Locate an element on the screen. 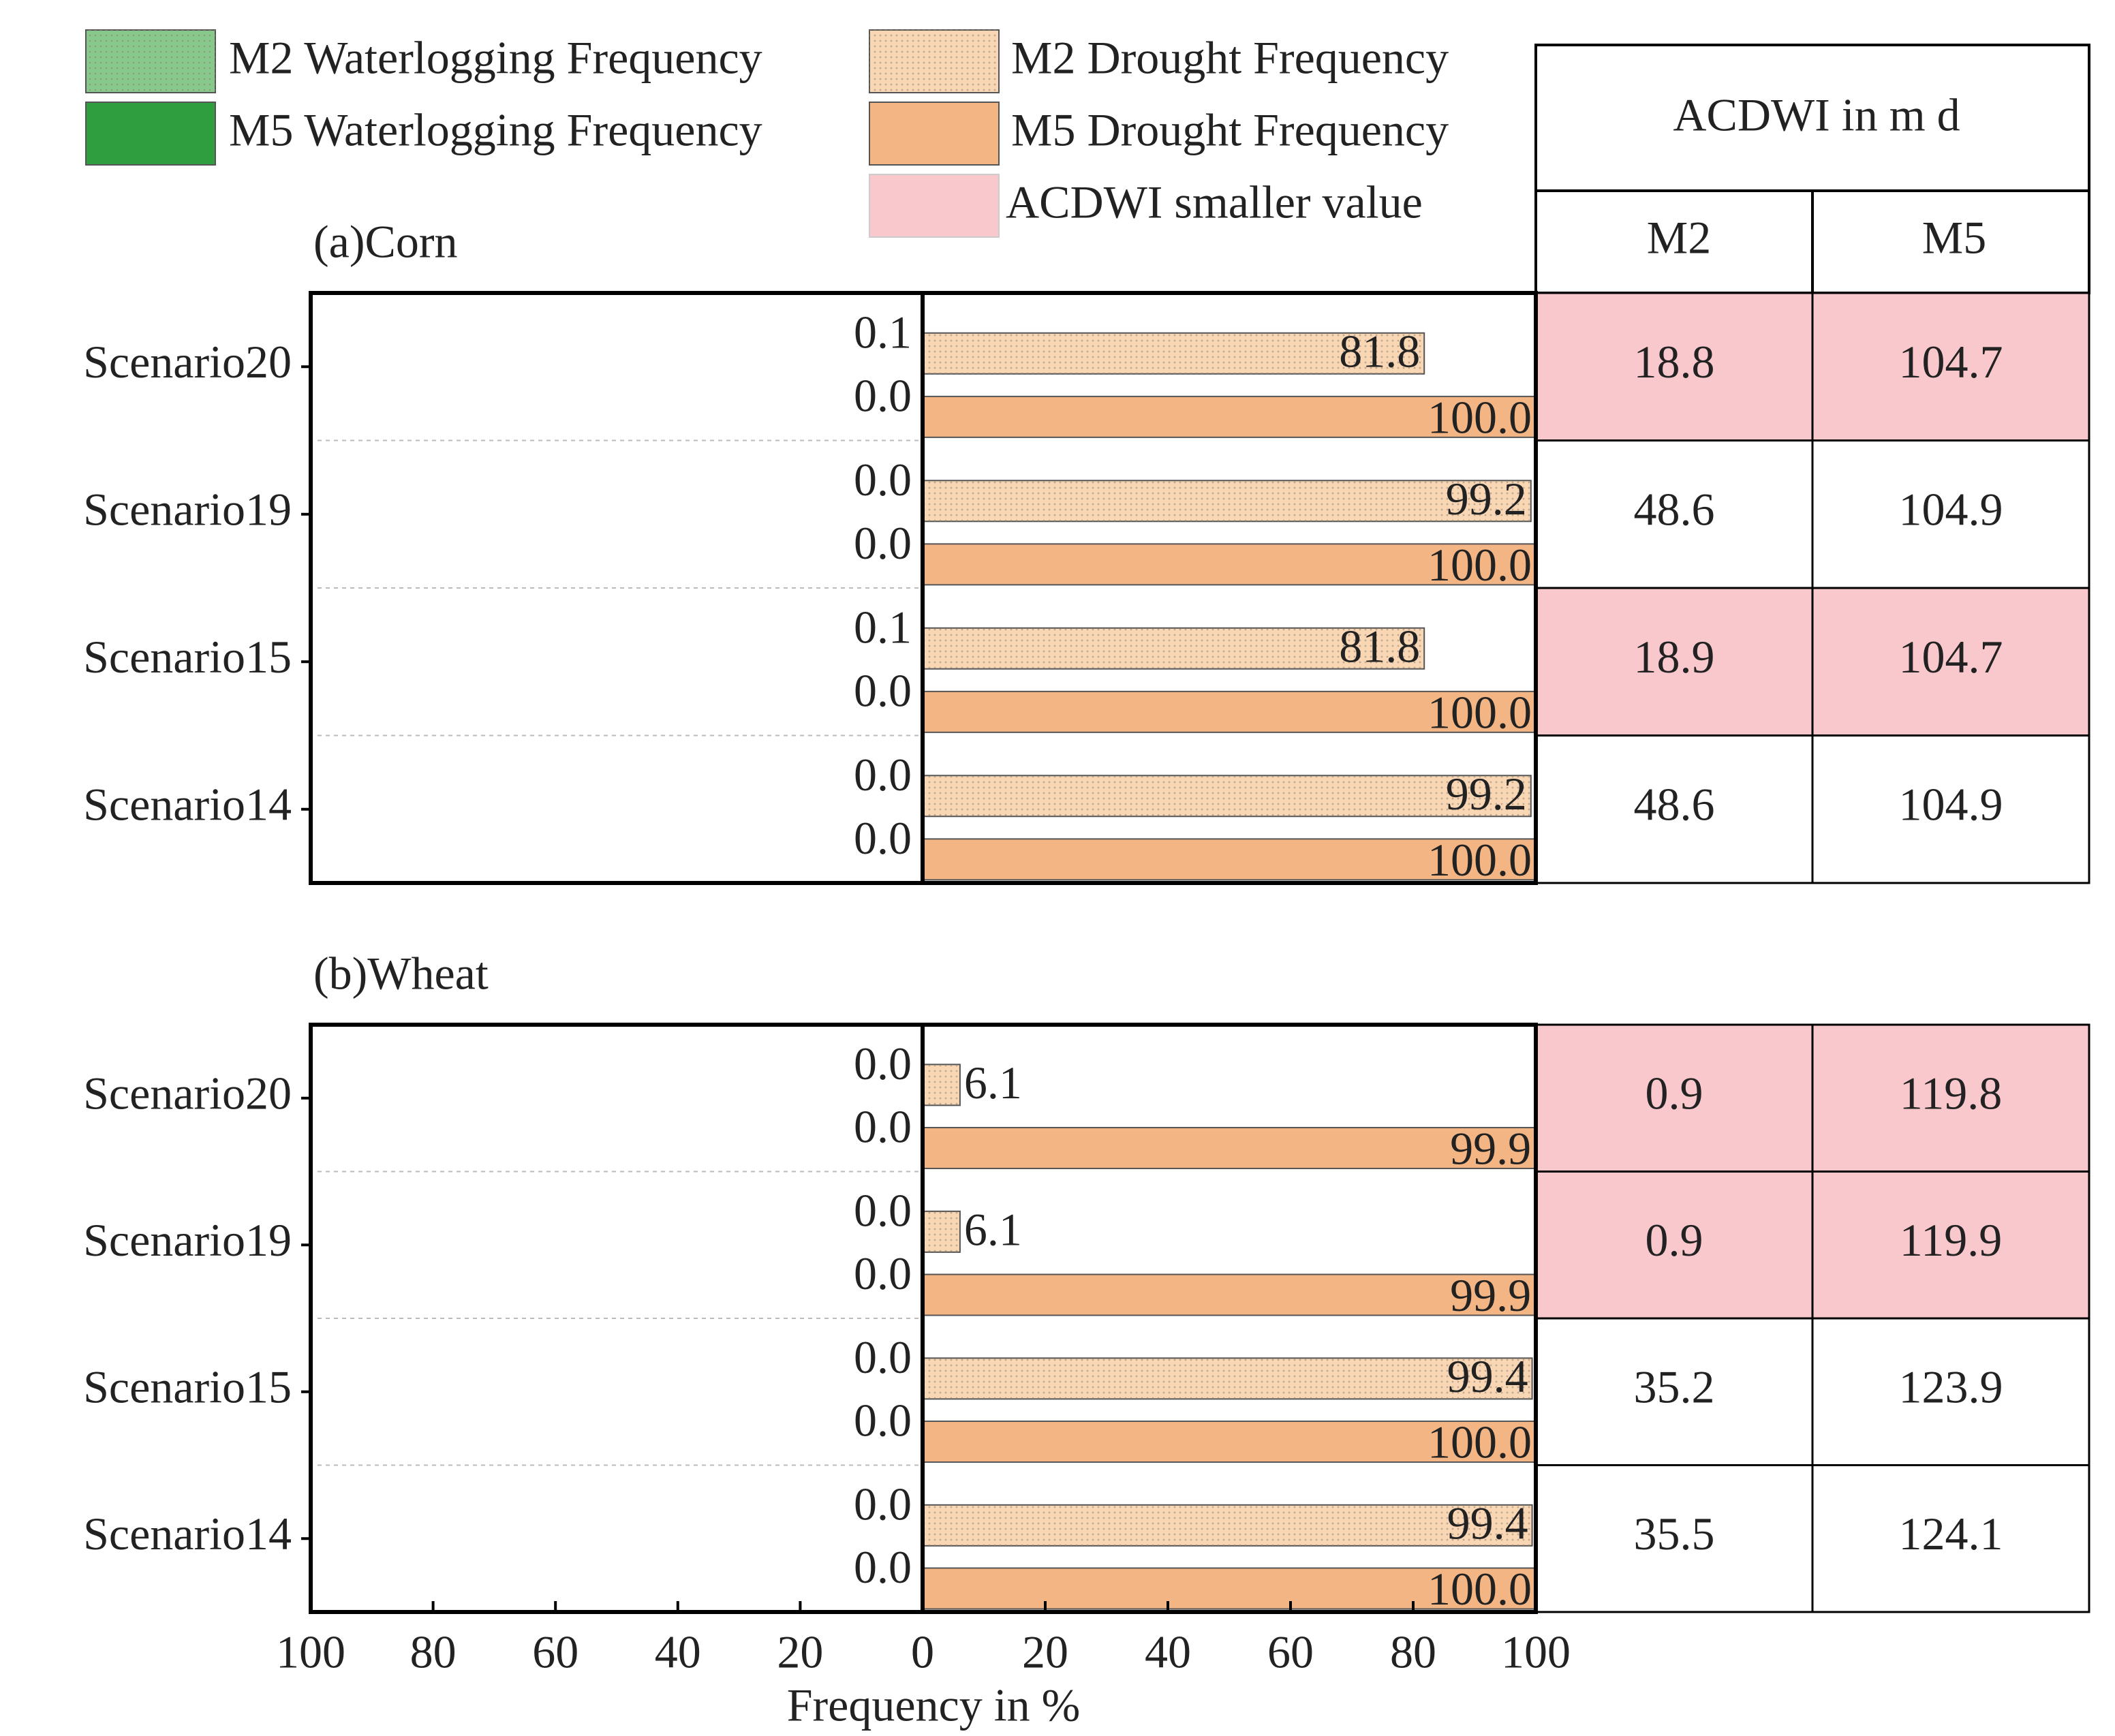 The image size is (2115, 1736). legend-label: M2 Waterlogging Frequency is located at coordinates (495, 58).